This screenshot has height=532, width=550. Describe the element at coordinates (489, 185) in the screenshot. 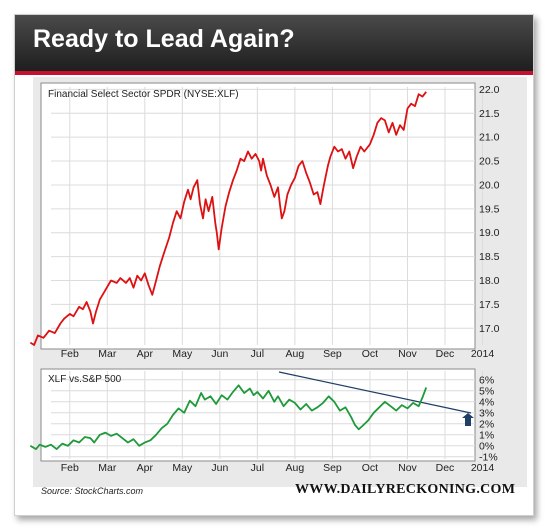

I see `main-y-tick-label: 20.0` at that location.